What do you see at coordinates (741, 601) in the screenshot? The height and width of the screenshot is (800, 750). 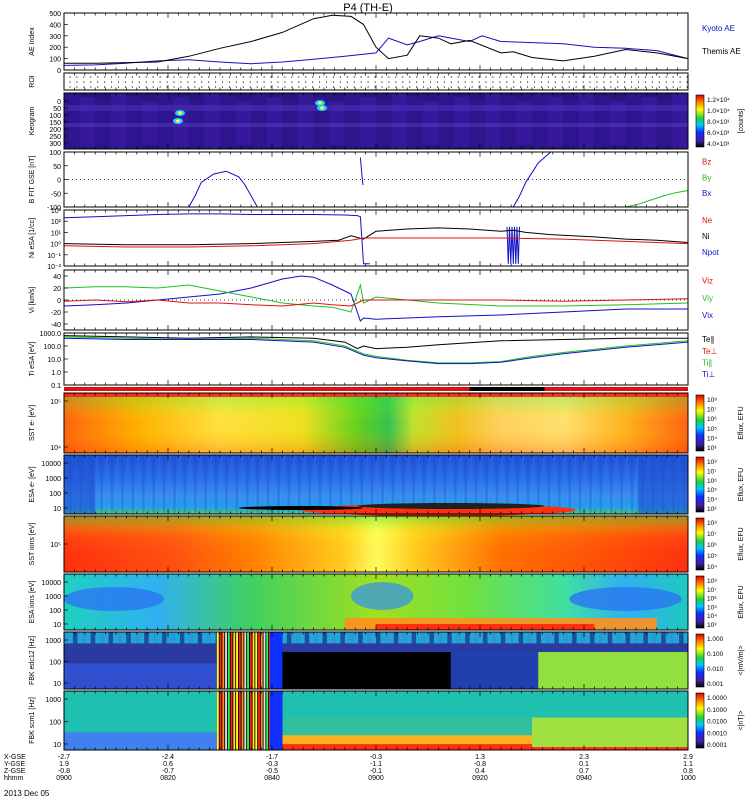 I see `colorbar-label: Eflux, EFU` at bounding box center [741, 601].